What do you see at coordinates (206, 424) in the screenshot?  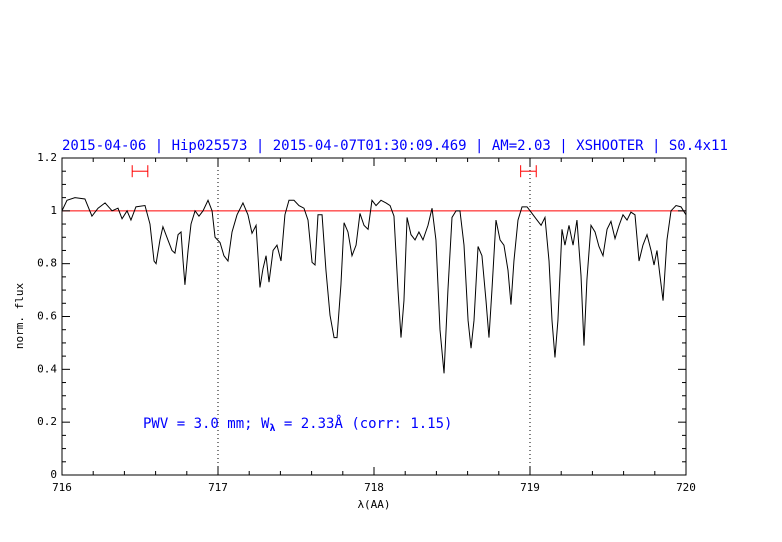 I see `annotation-text: PWV = 3.0 mm; W` at bounding box center [206, 424].